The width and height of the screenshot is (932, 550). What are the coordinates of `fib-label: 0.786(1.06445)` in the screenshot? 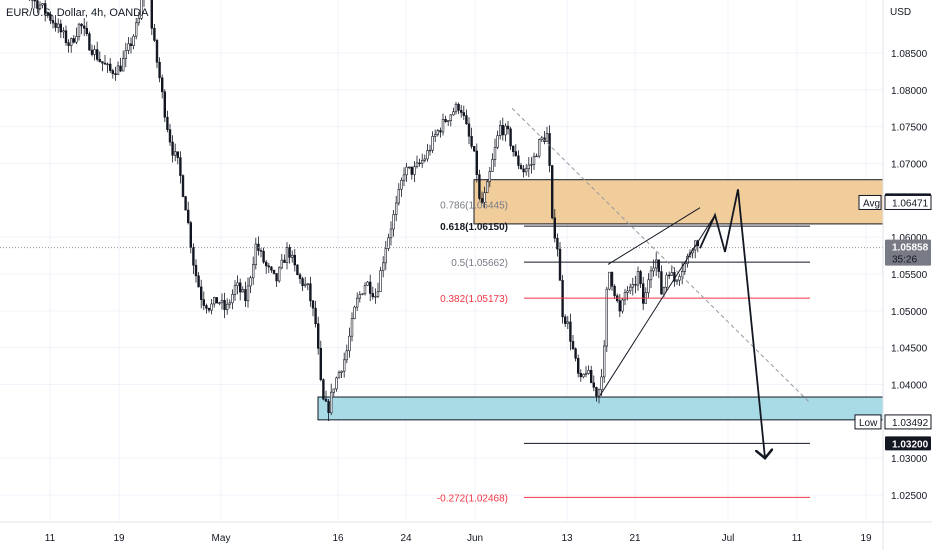 It's located at (474, 205).